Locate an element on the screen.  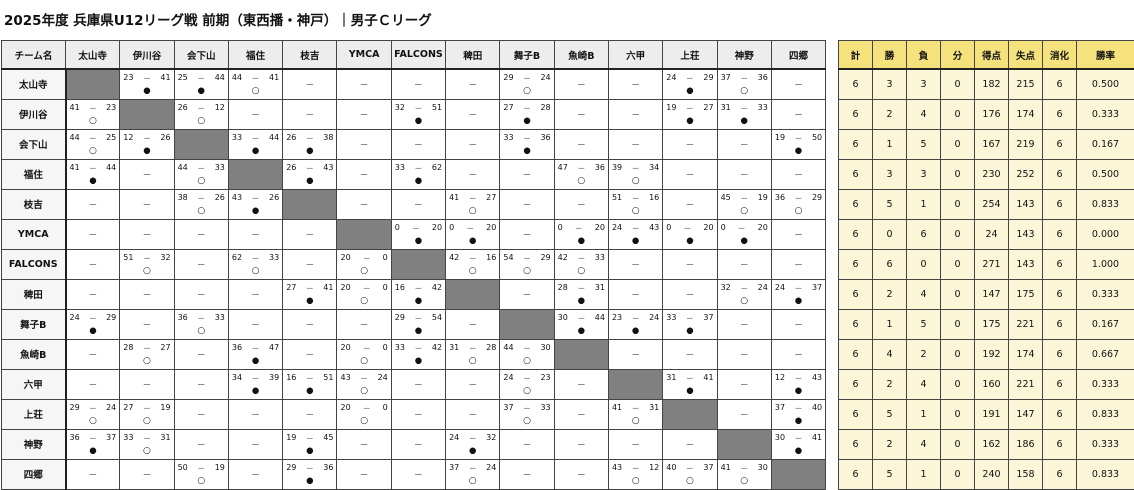
points-for: 24 is located at coordinates (454, 437).